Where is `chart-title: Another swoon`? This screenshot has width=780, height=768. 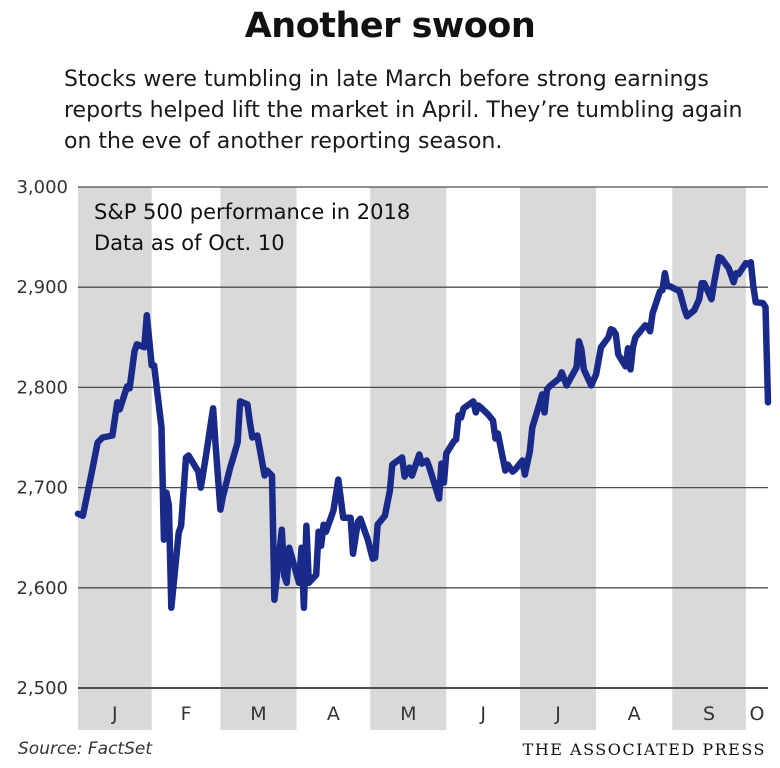
chart-title: Another swoon is located at coordinates (390, 26).